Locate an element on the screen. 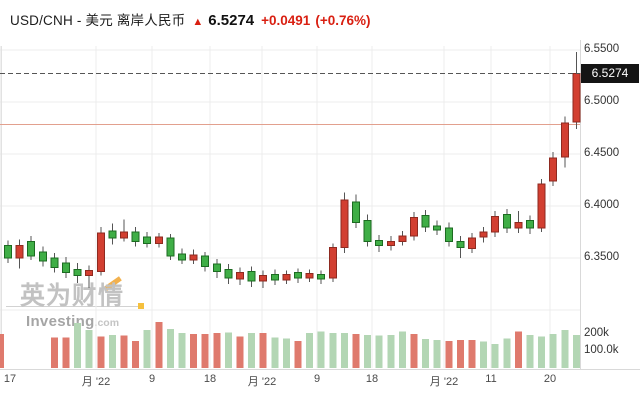  time-axis-tick: 17 is located at coordinates (10, 379).